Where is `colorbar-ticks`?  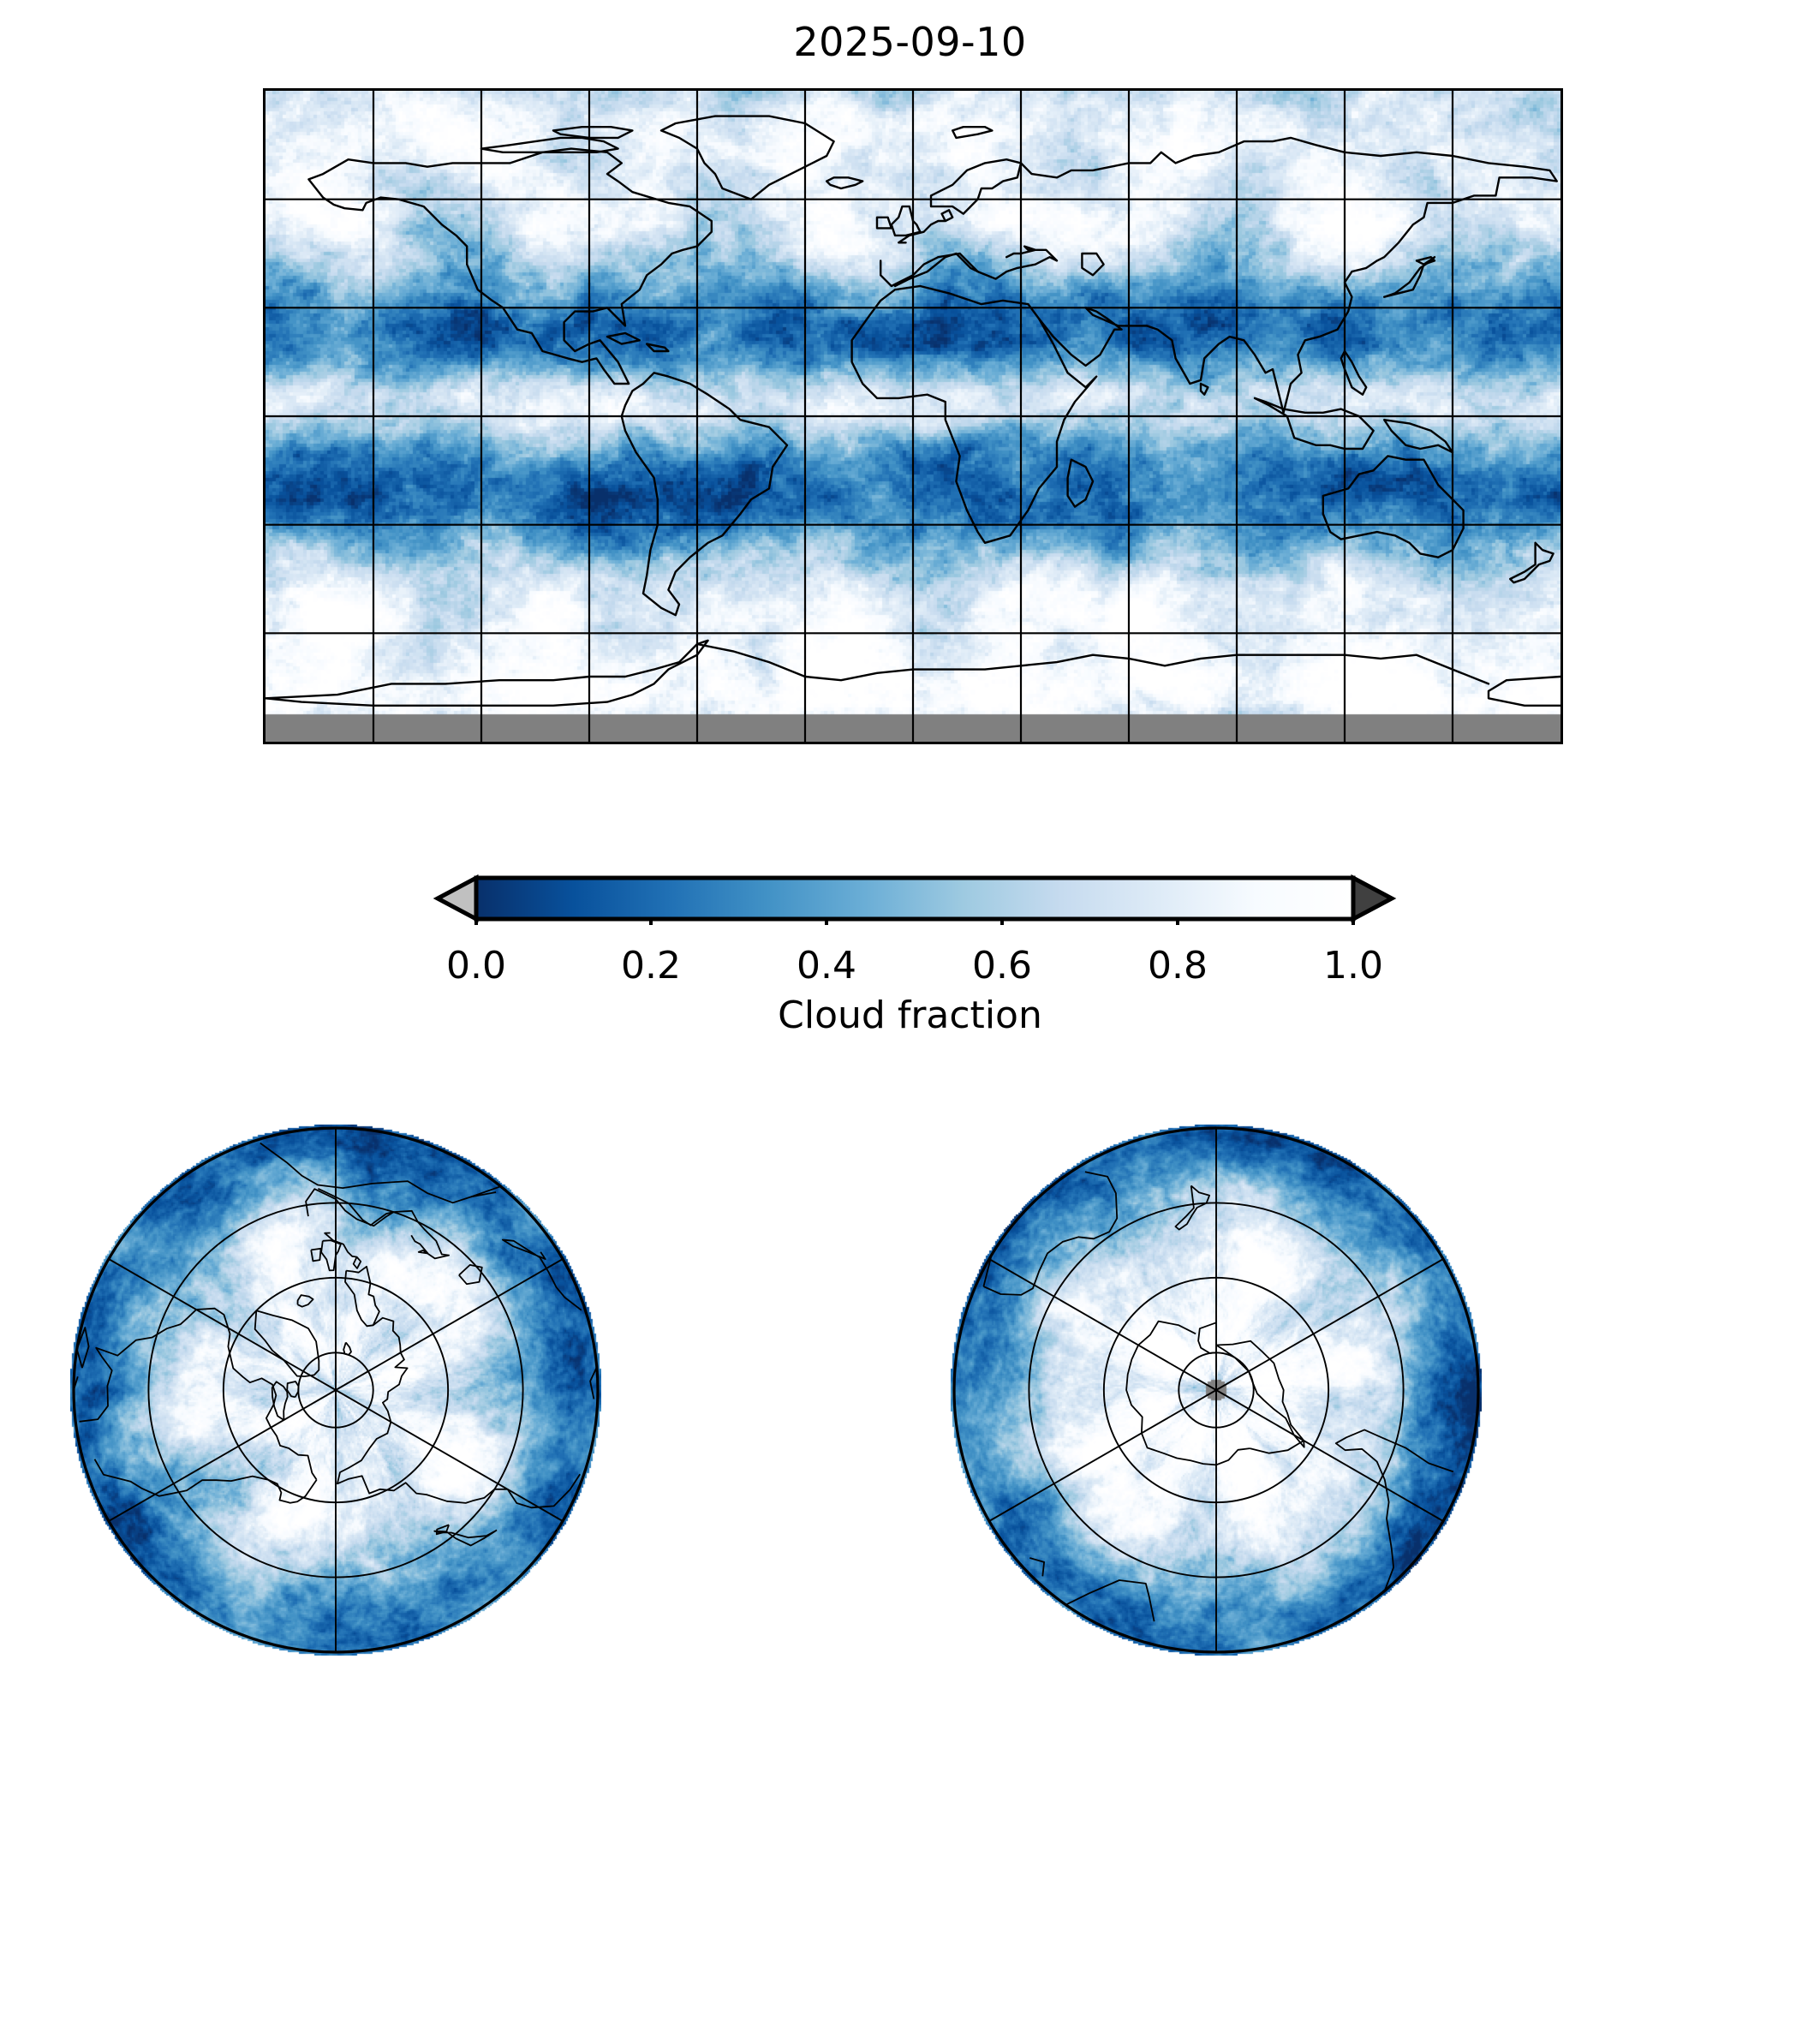
colorbar-ticks is located at coordinates (915, 922).